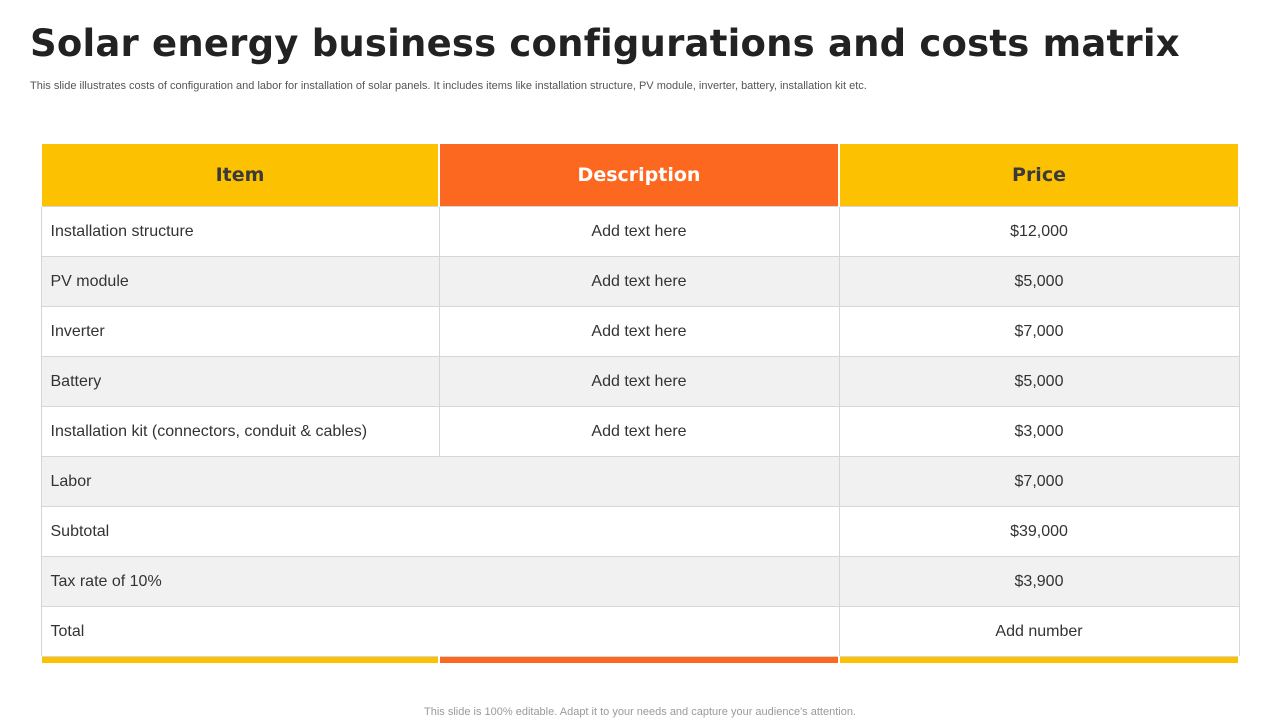  I want to click on summary-price: $7,000, so click(1039, 481).